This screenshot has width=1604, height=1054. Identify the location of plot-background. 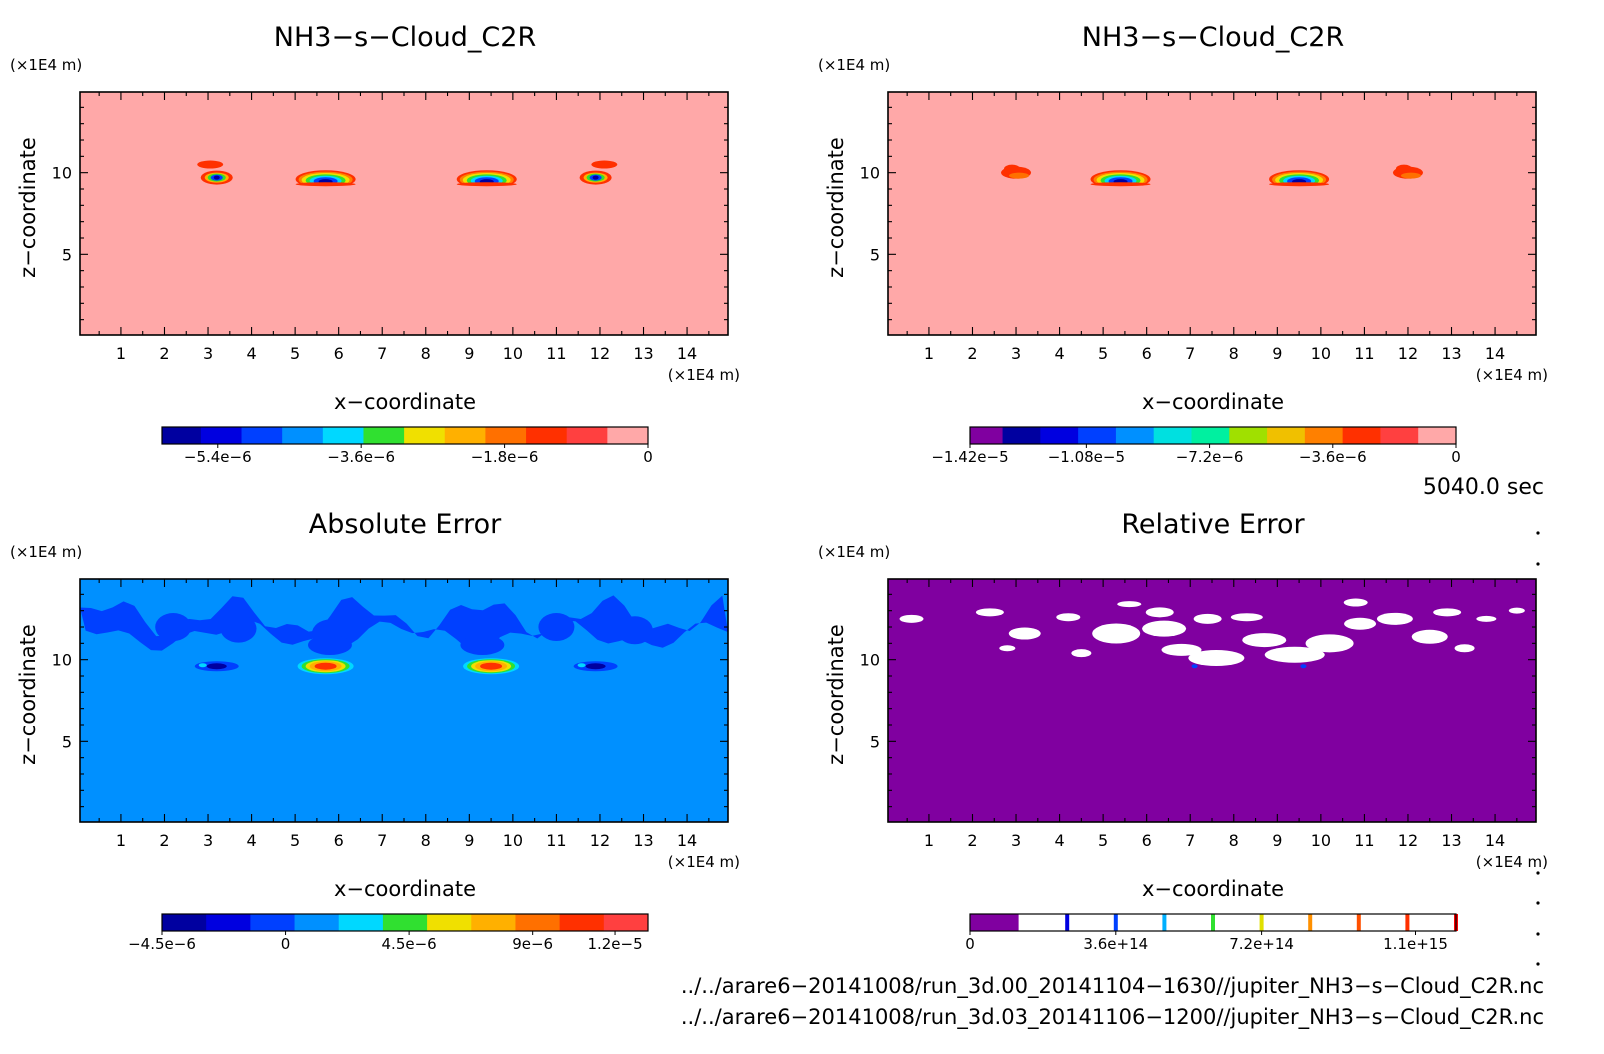
(404, 213).